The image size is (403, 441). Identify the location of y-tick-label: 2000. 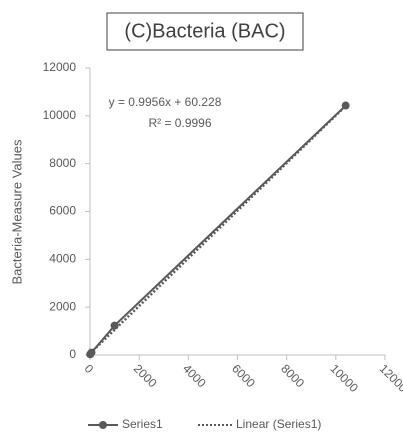
(62, 306).